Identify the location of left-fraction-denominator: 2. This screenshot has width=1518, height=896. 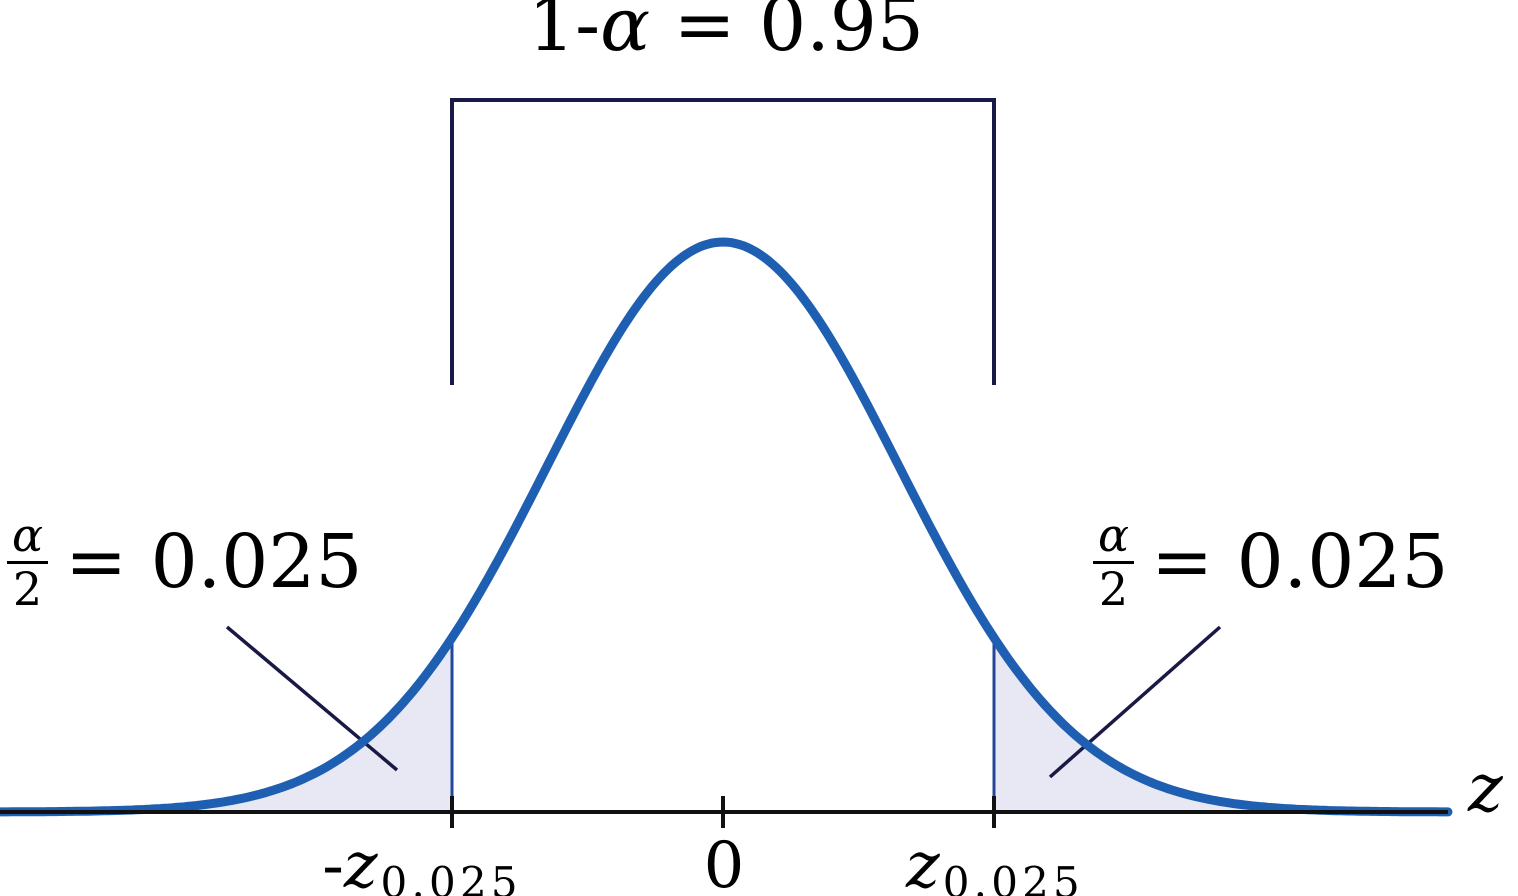
(27, 586).